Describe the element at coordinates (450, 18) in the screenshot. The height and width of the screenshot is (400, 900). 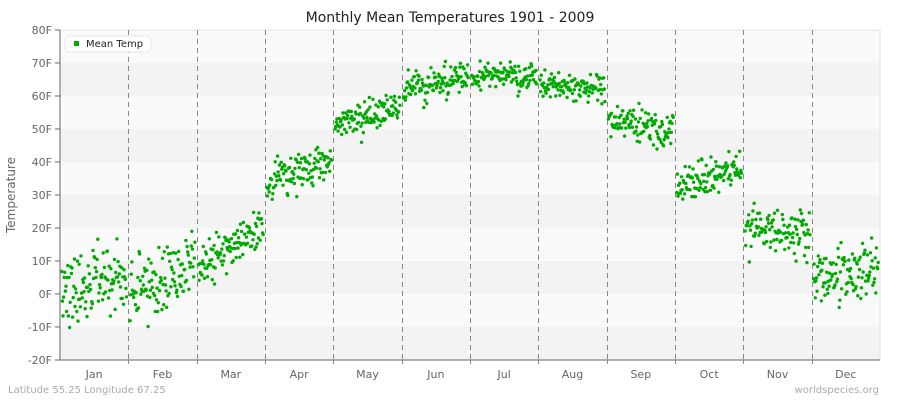
I see `chart-title: Monthly Mean Temperatures 1901 - 2009` at that location.